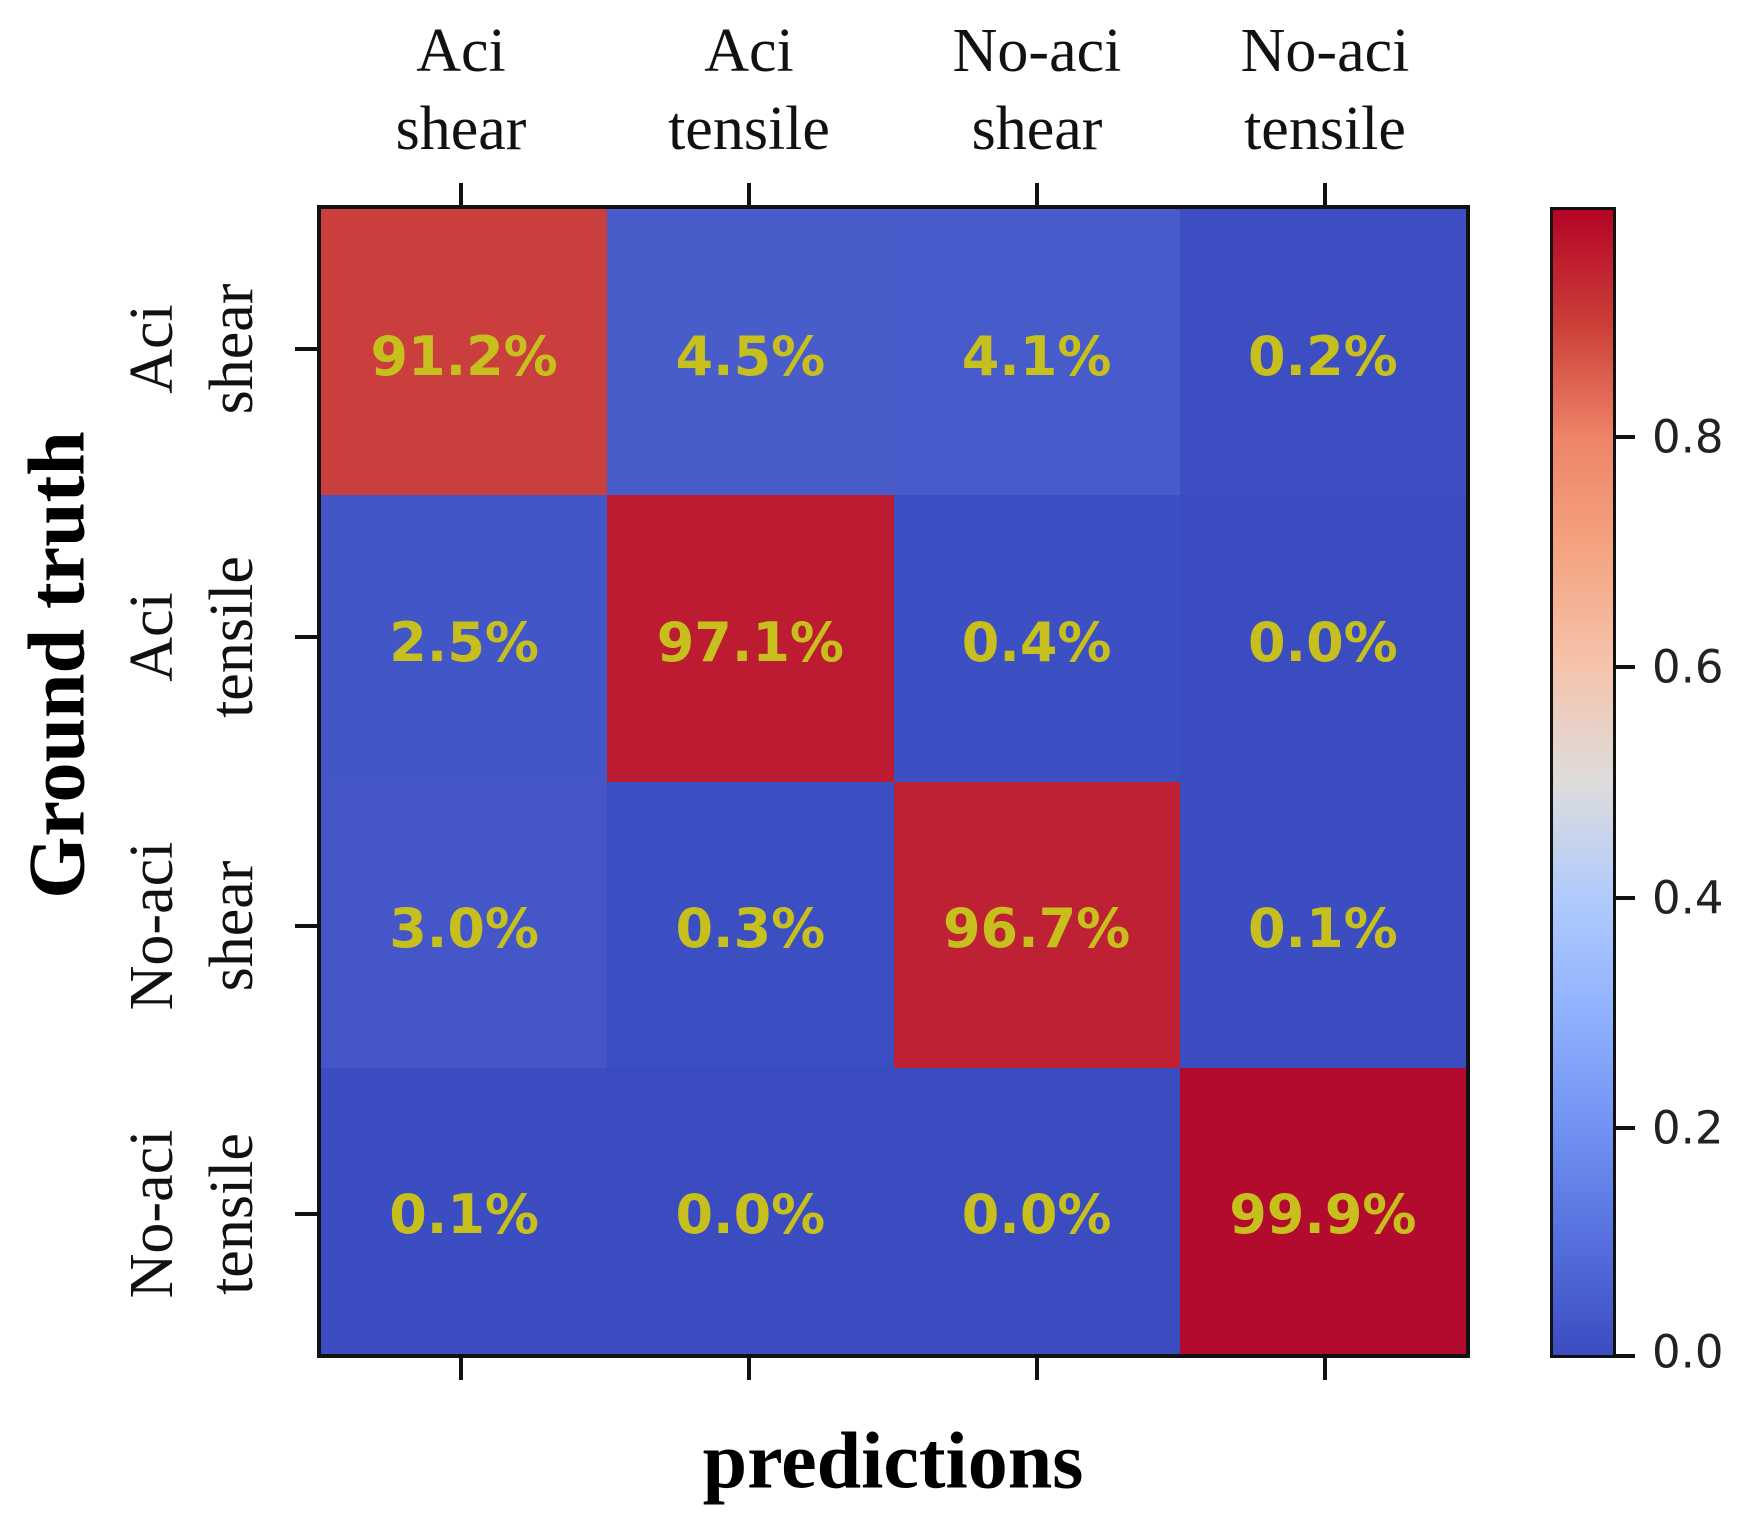 The height and width of the screenshot is (1527, 1742). Describe the element at coordinates (1325, 90) in the screenshot. I see `x-tick-label-no-aci-tensile: No-aci tensile` at that location.